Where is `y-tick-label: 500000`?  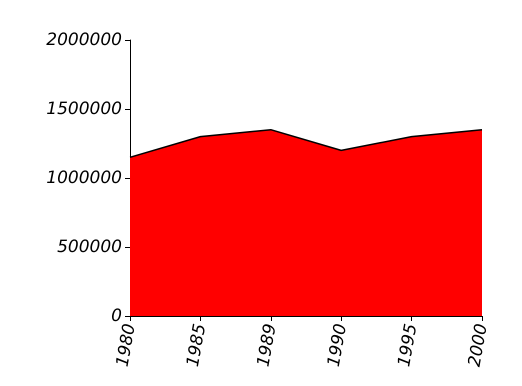
y-tick-label: 500000 is located at coordinates (89, 247).